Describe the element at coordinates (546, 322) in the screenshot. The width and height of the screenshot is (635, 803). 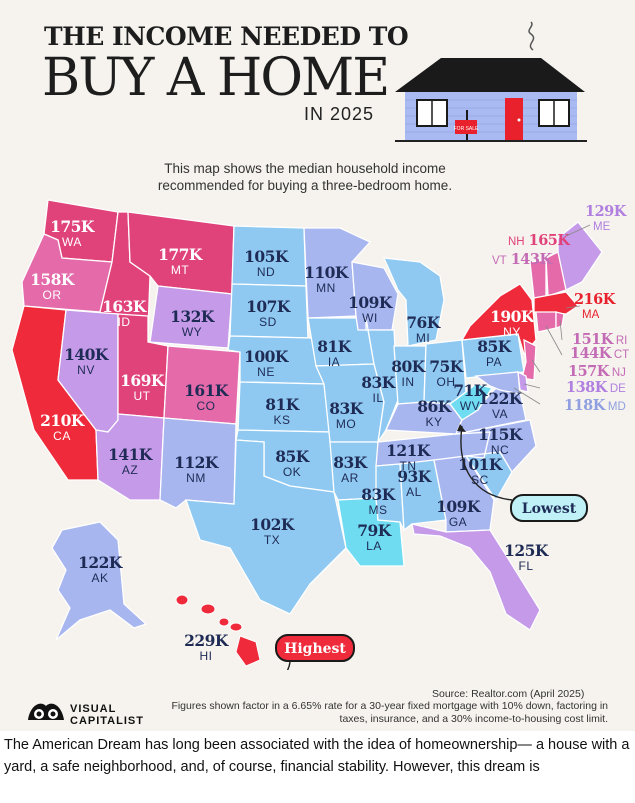
I see `state-CT` at that location.